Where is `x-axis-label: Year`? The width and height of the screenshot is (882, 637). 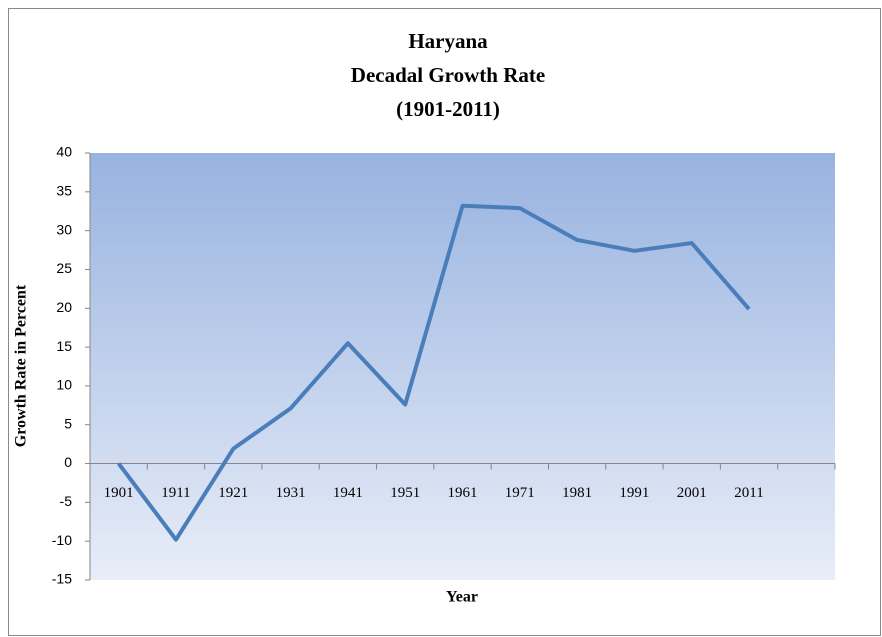 x-axis-label: Year is located at coordinates (462, 597).